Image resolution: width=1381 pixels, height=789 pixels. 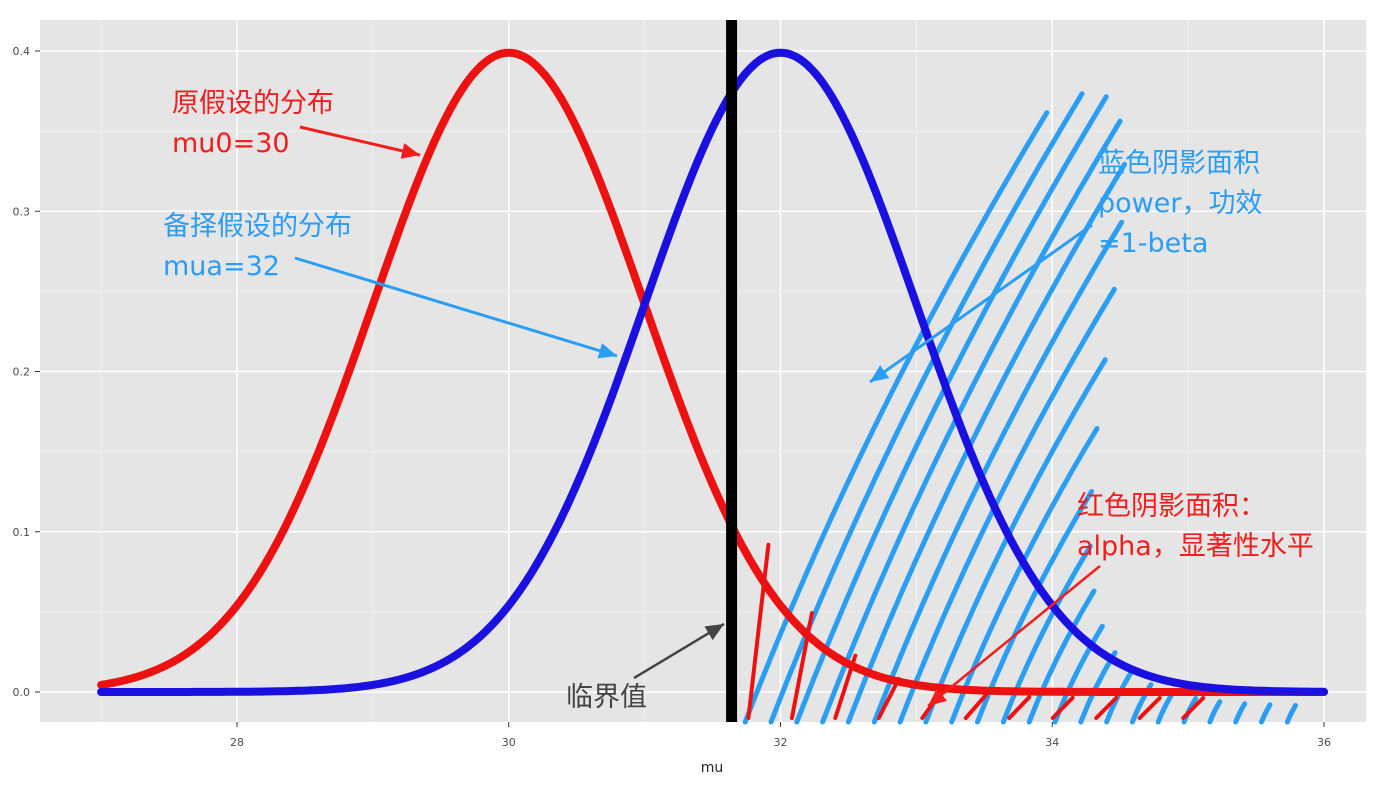 I want to click on x-tick-label: 28, so click(x=237, y=742).